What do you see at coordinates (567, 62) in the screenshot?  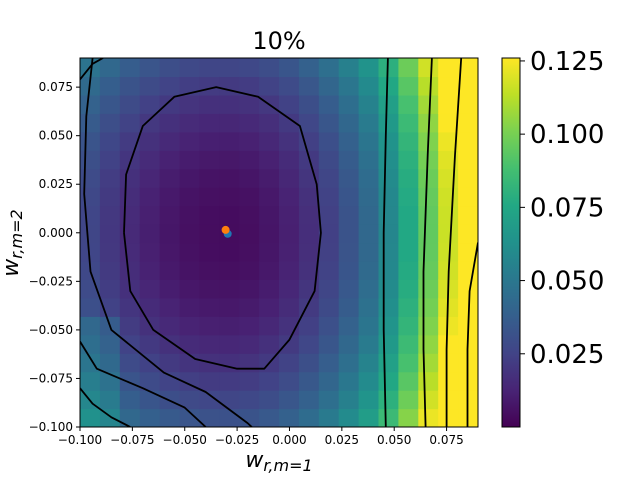 I see `colorbar-tick-label: 0.125` at bounding box center [567, 62].